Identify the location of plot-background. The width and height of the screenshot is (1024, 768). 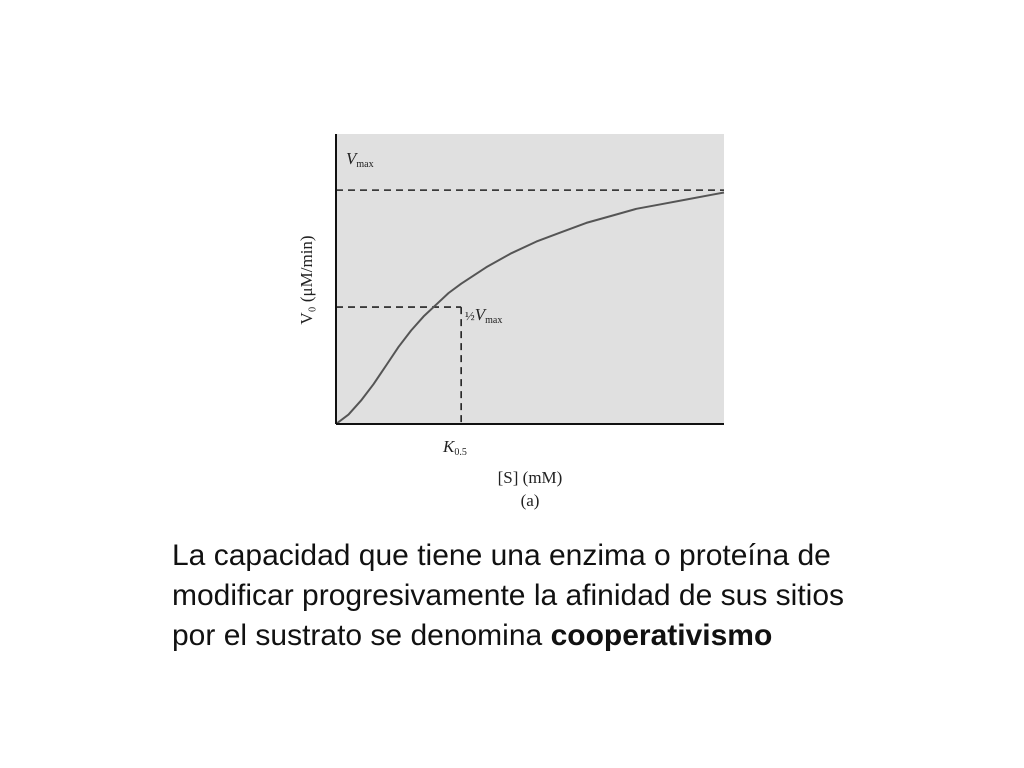
(530, 279).